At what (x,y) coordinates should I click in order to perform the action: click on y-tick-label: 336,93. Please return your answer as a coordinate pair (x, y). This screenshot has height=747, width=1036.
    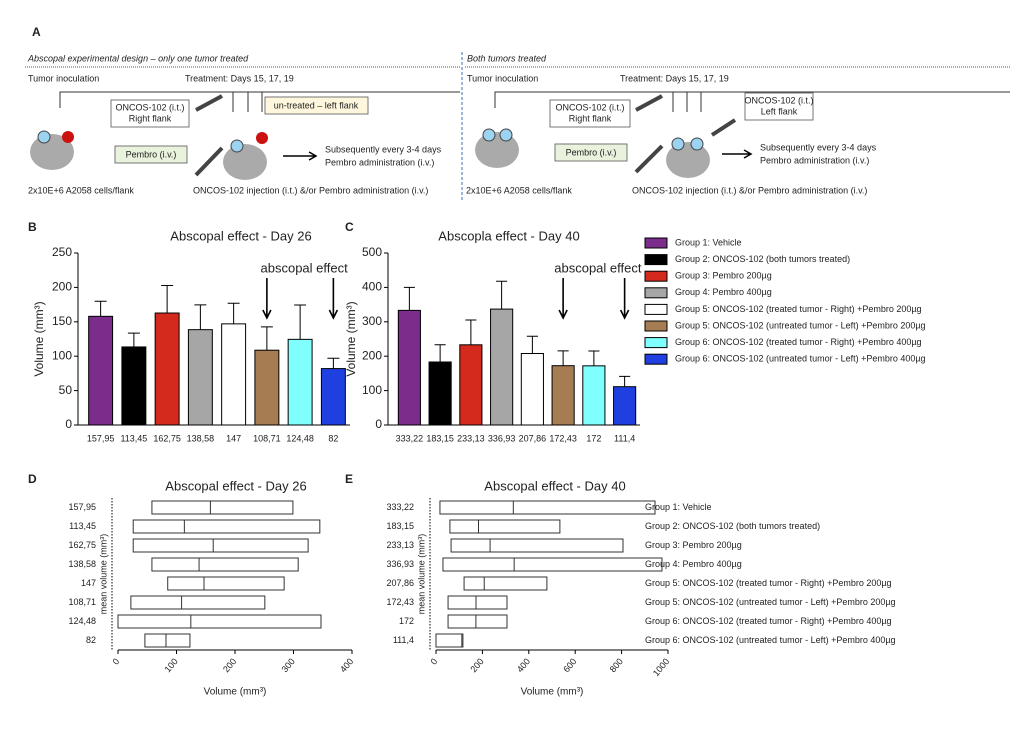
    Looking at the image, I should click on (400, 564).